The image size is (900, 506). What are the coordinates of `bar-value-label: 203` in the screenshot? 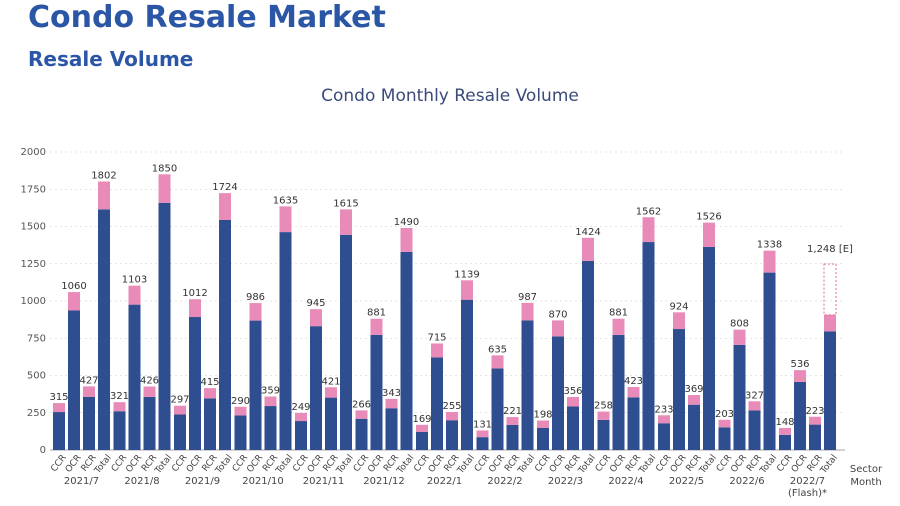 It's located at (724, 414).